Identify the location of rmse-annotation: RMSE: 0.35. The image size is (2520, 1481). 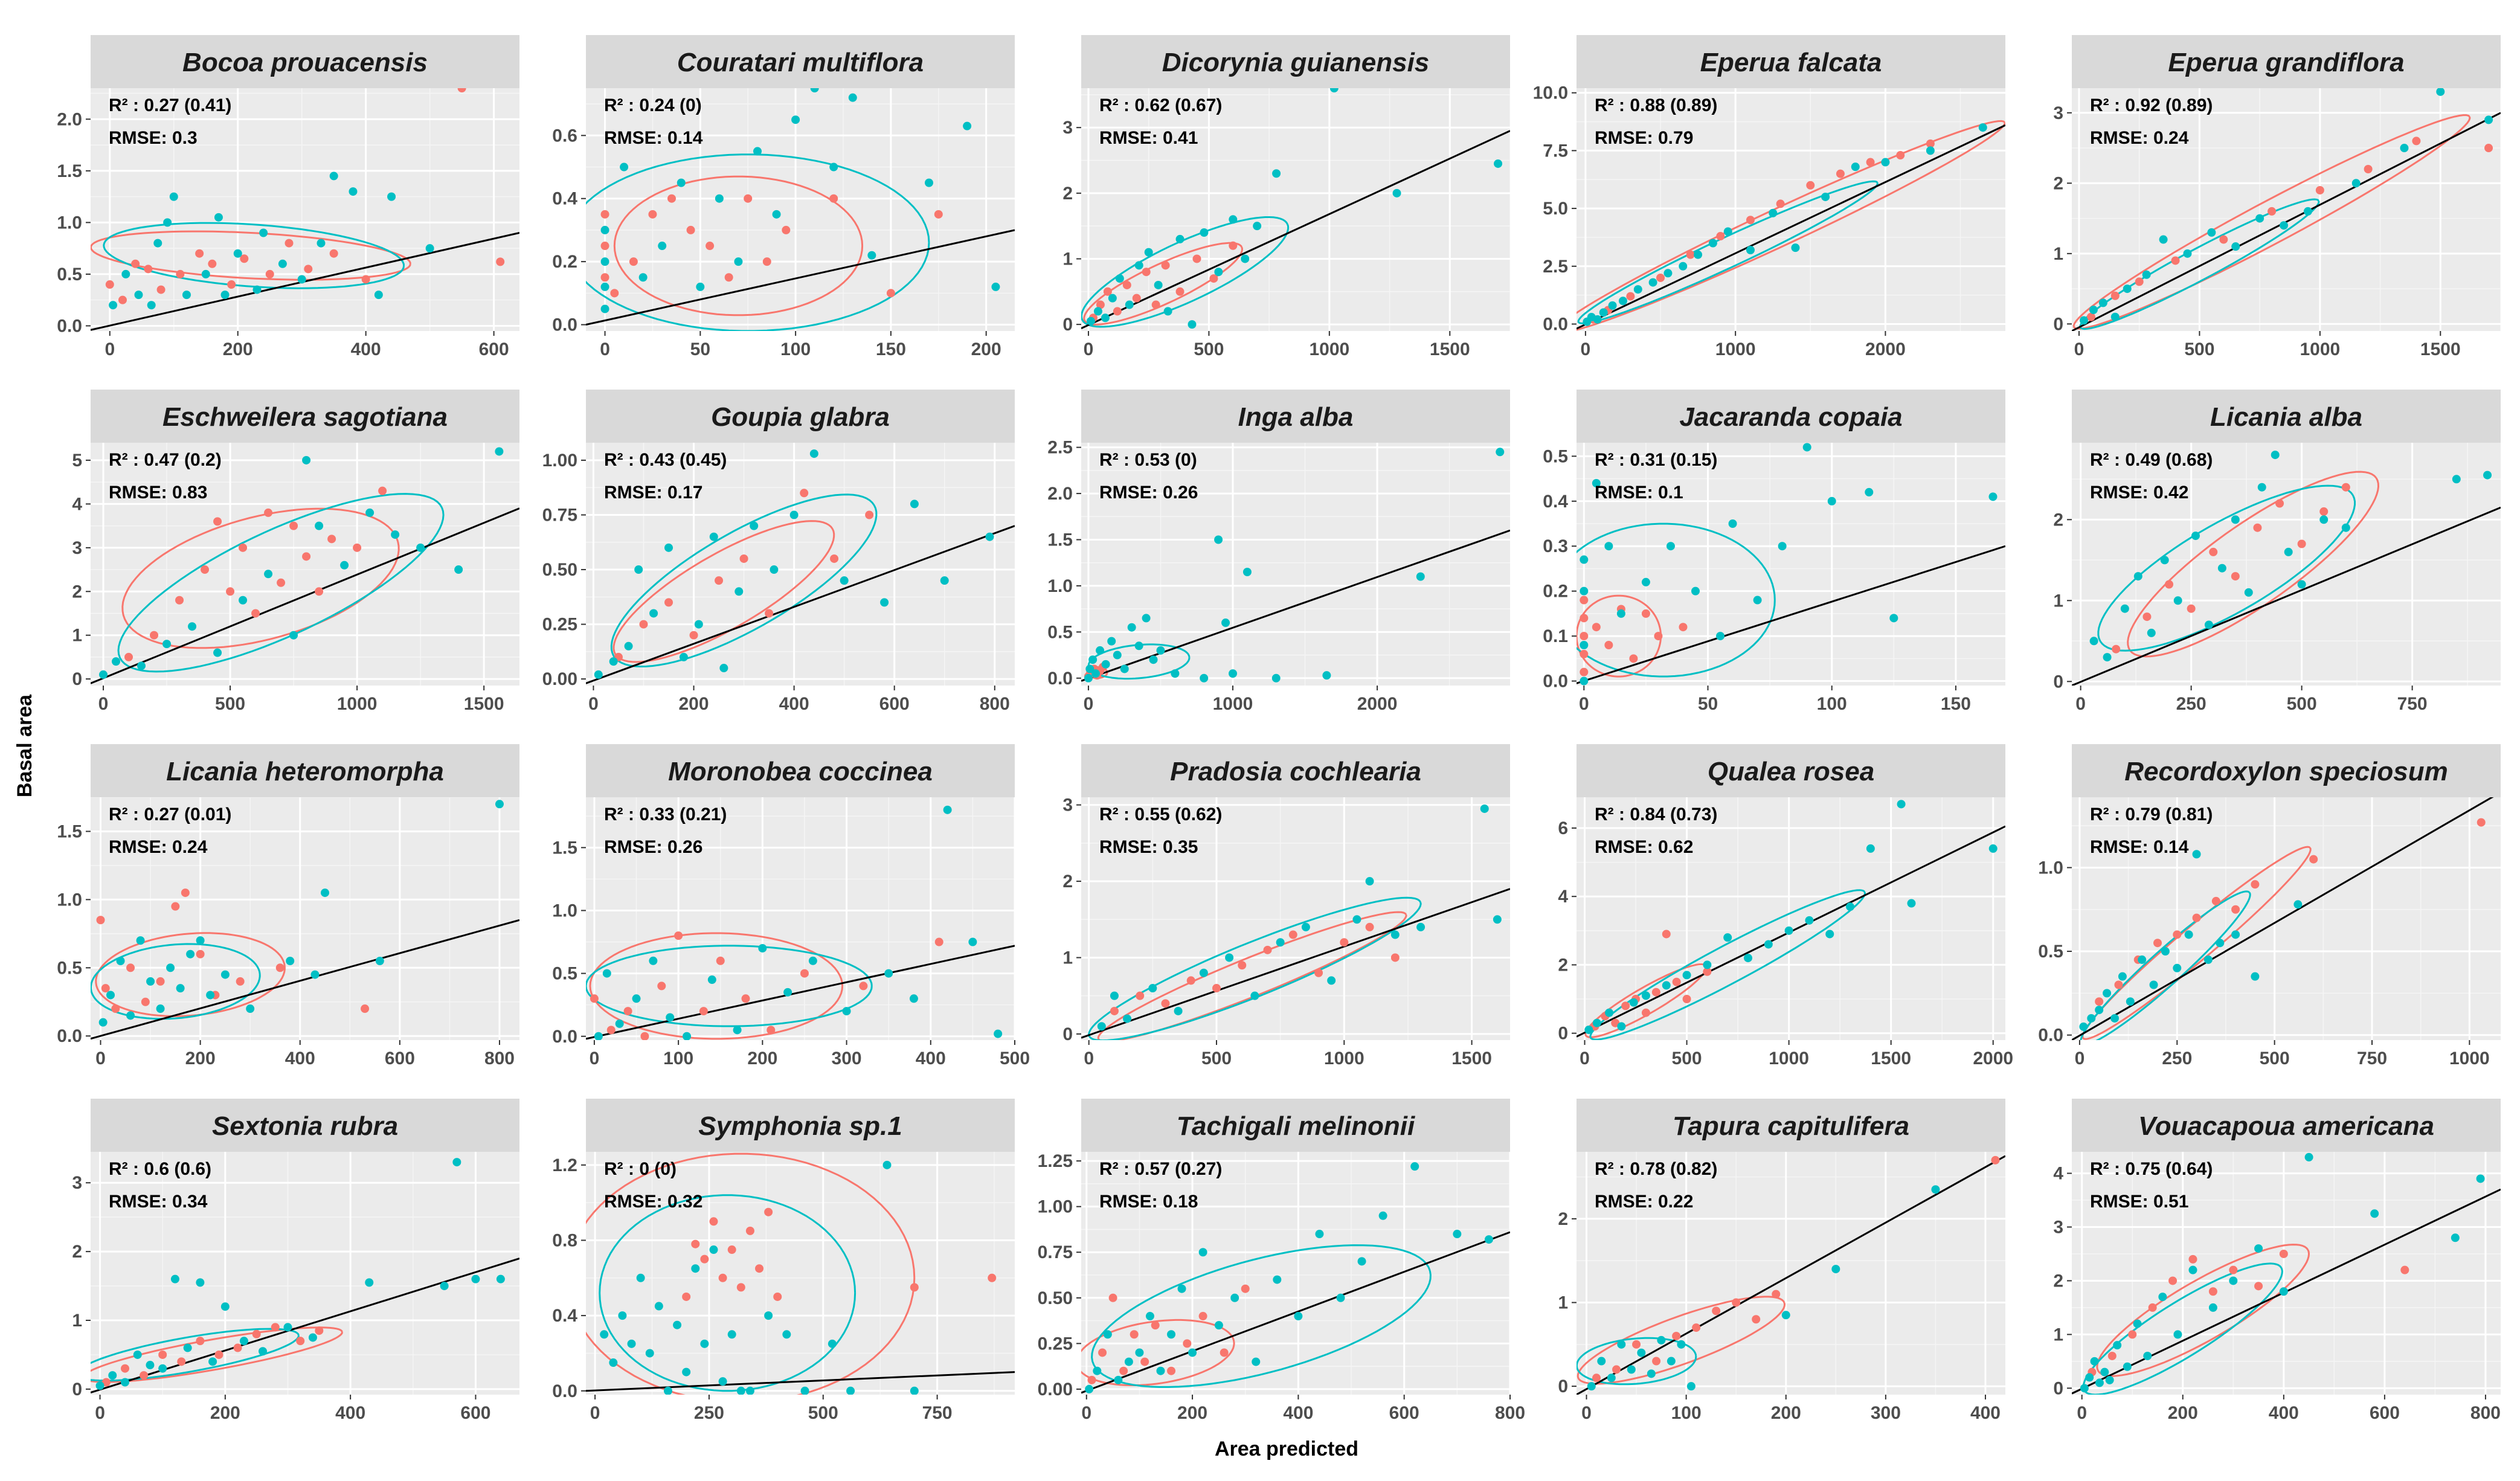
(1148, 847).